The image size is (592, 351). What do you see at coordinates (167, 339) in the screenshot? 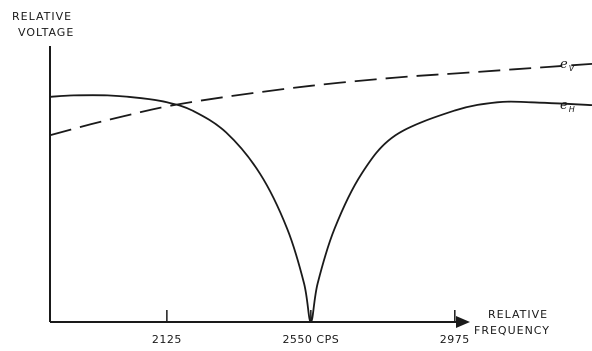
I see `x-tick-label-0: 2125` at bounding box center [167, 339].